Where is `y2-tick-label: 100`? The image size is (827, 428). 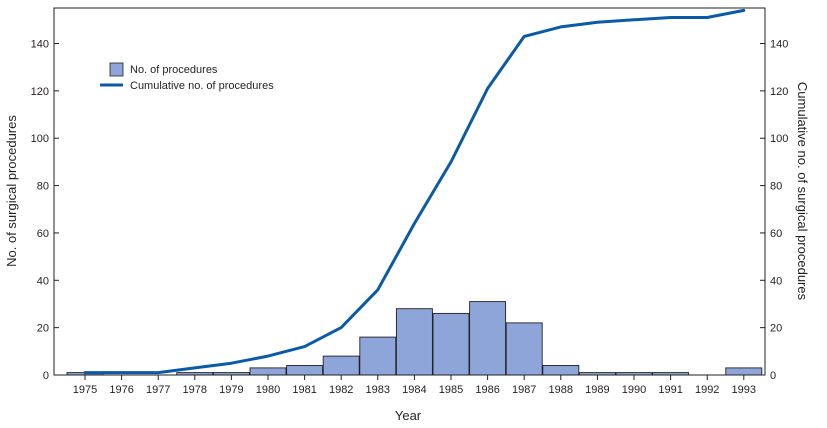 y2-tick-label: 100 is located at coordinates (779, 139).